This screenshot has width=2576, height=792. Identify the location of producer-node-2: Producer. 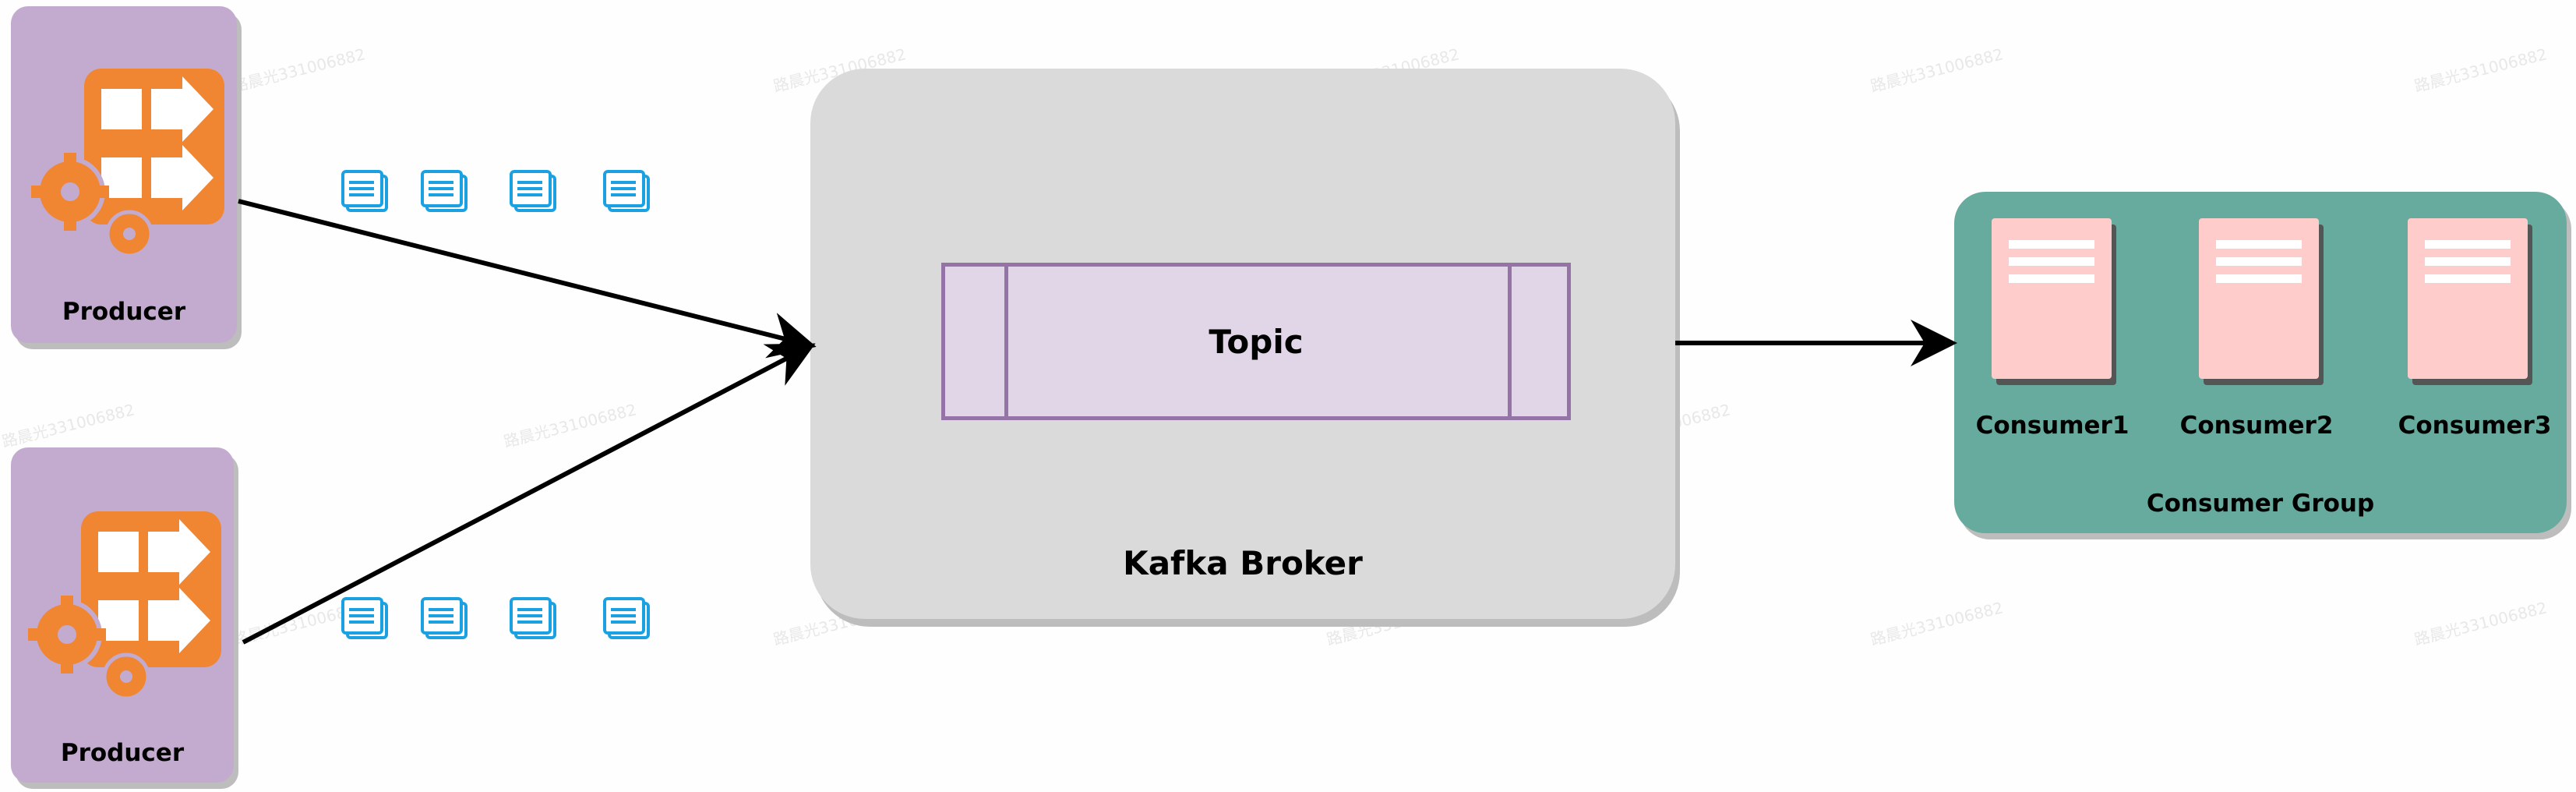
(122, 615).